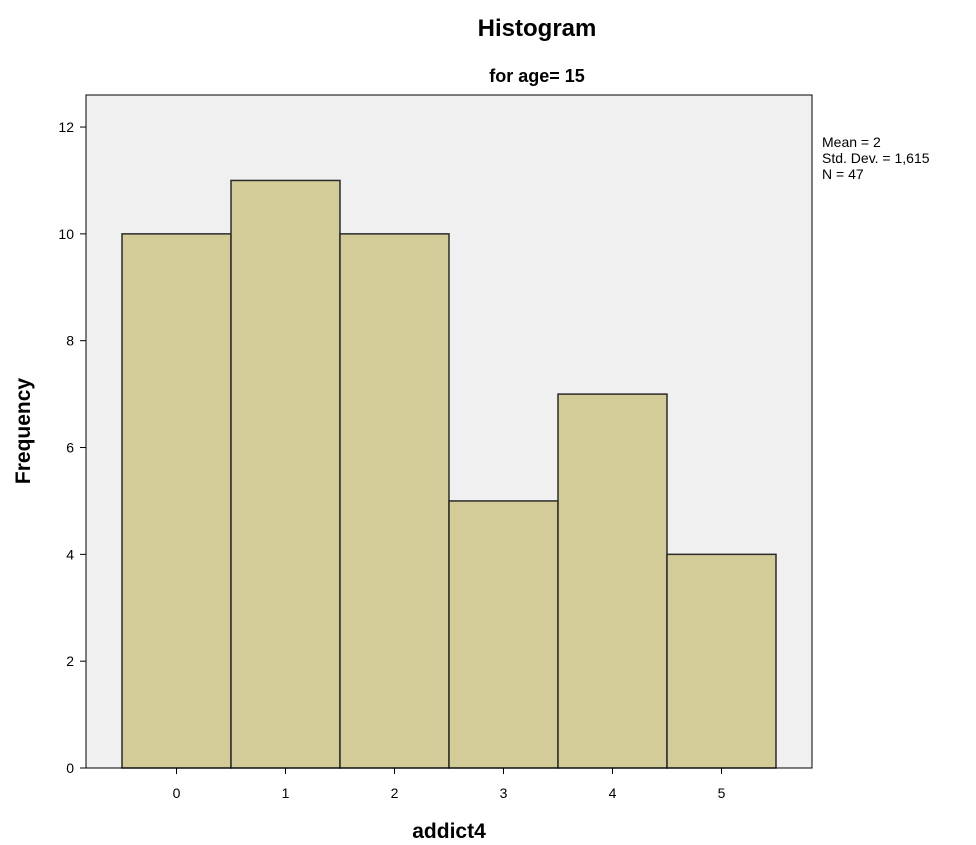 This screenshot has height=845, width=976. Describe the element at coordinates (70, 661) in the screenshot. I see `y-tick-label: 2` at that location.